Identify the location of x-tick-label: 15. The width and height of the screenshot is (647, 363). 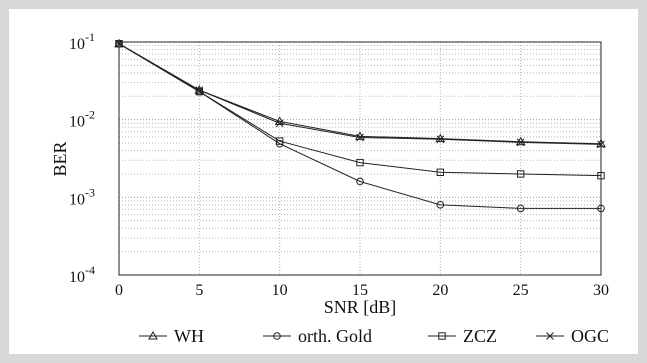
(360, 290).